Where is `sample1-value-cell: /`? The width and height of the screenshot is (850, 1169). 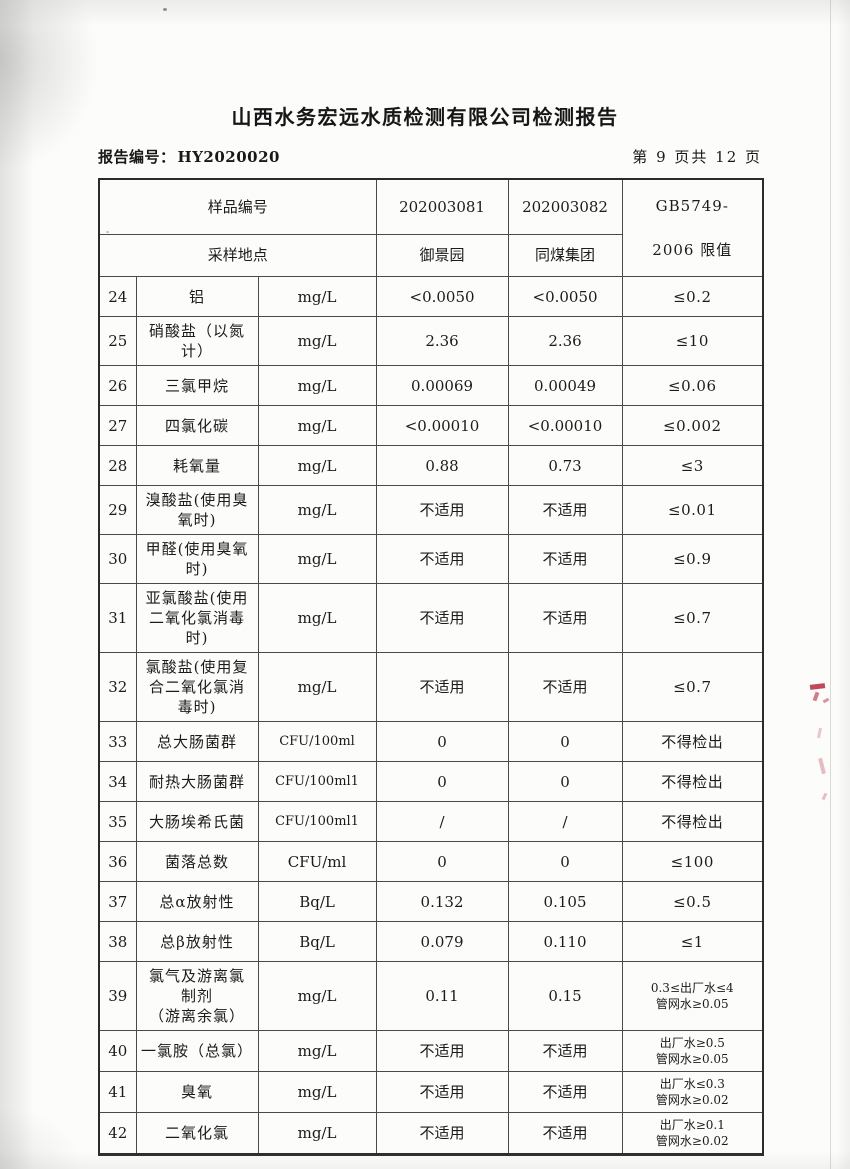 sample1-value-cell: / is located at coordinates (442, 821).